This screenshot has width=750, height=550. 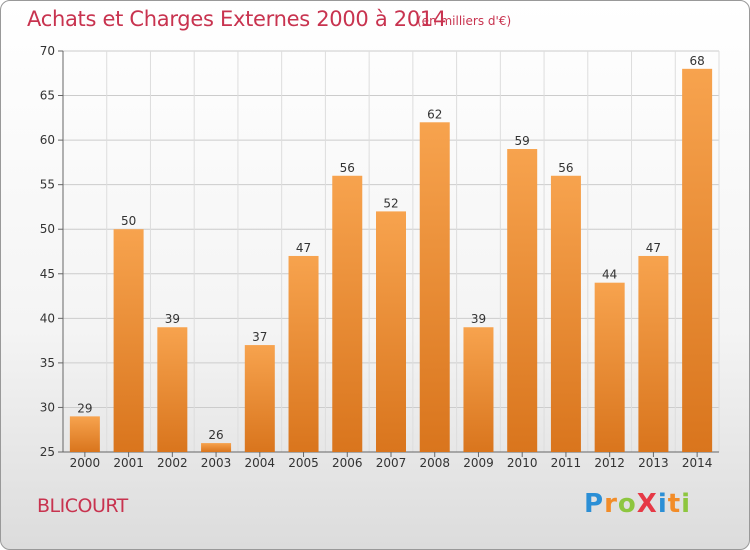 I want to click on data-label: 26, so click(x=215, y=435).